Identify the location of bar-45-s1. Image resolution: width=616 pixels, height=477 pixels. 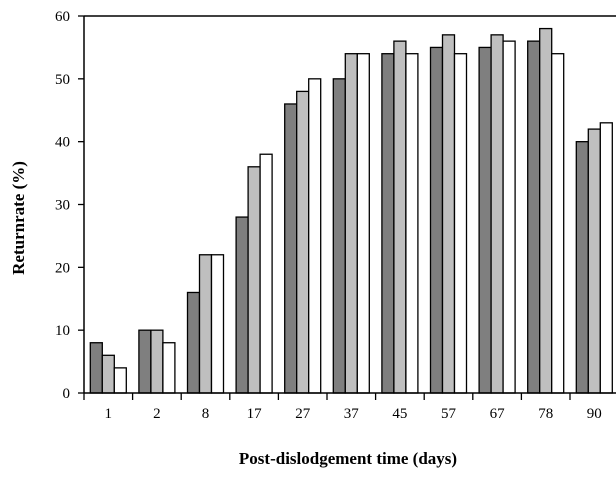
(388, 223).